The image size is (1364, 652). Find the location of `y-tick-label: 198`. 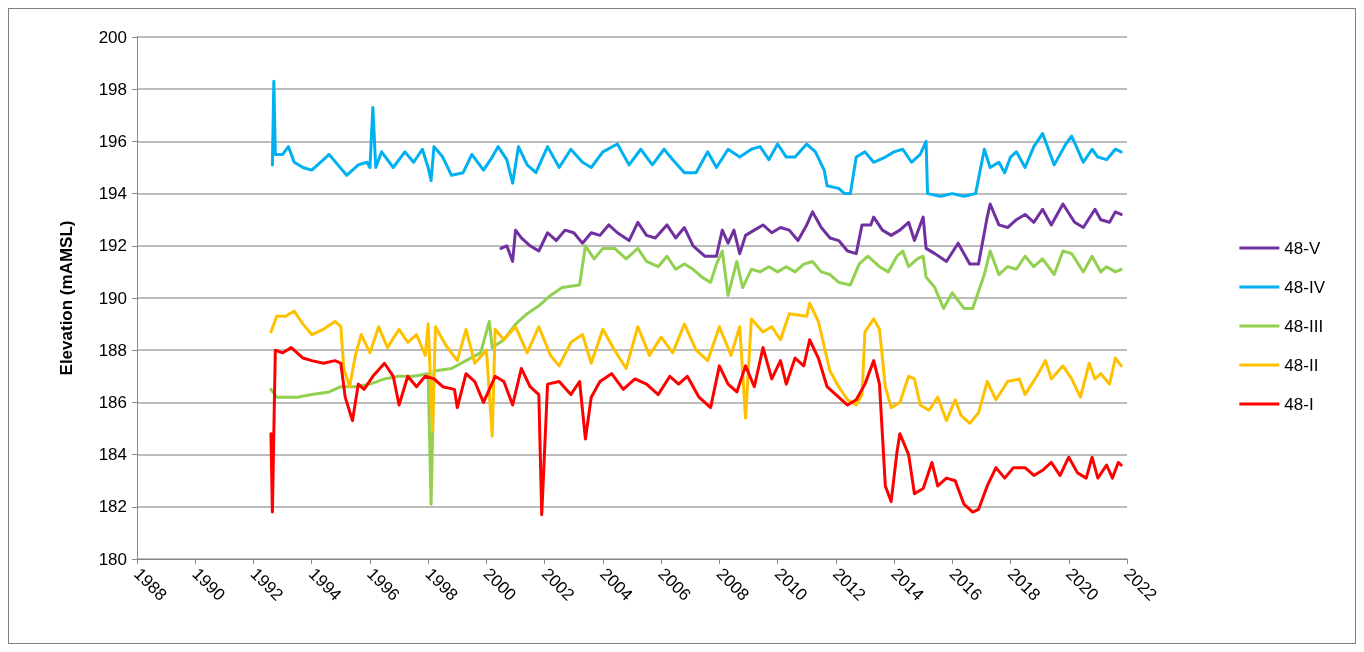

y-tick-label: 198 is located at coordinates (112, 89).